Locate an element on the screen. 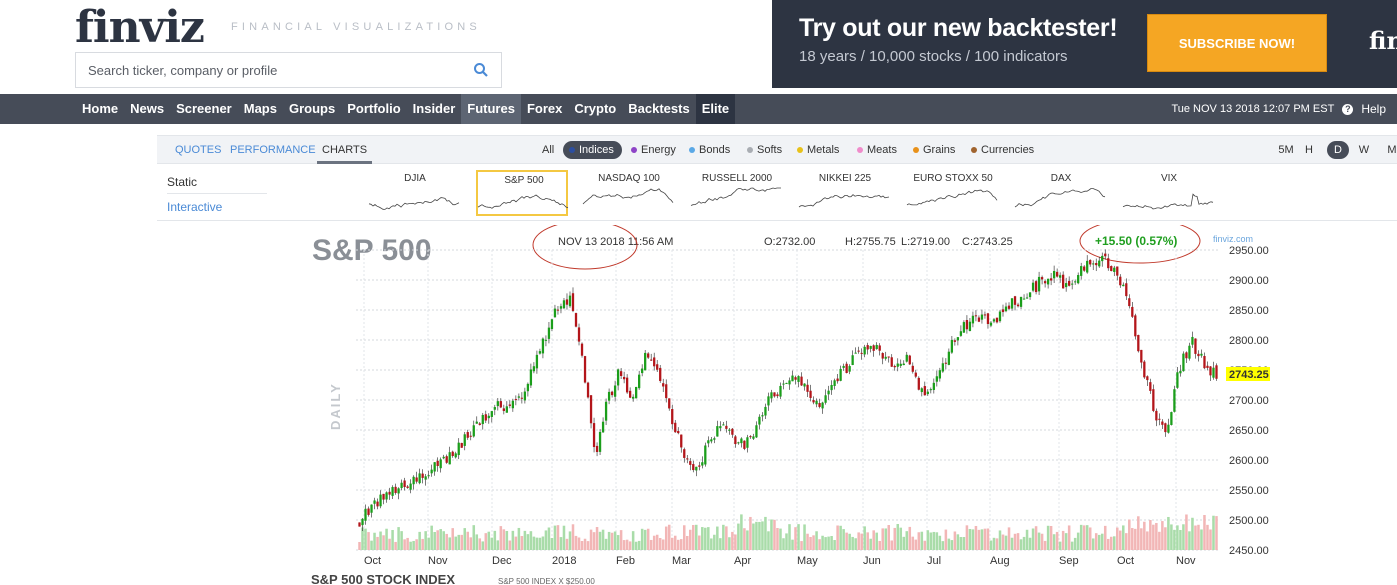 Image resolution: width=1397 pixels, height=585 pixels. tab-quotes: QUOTES is located at coordinates (198, 150).